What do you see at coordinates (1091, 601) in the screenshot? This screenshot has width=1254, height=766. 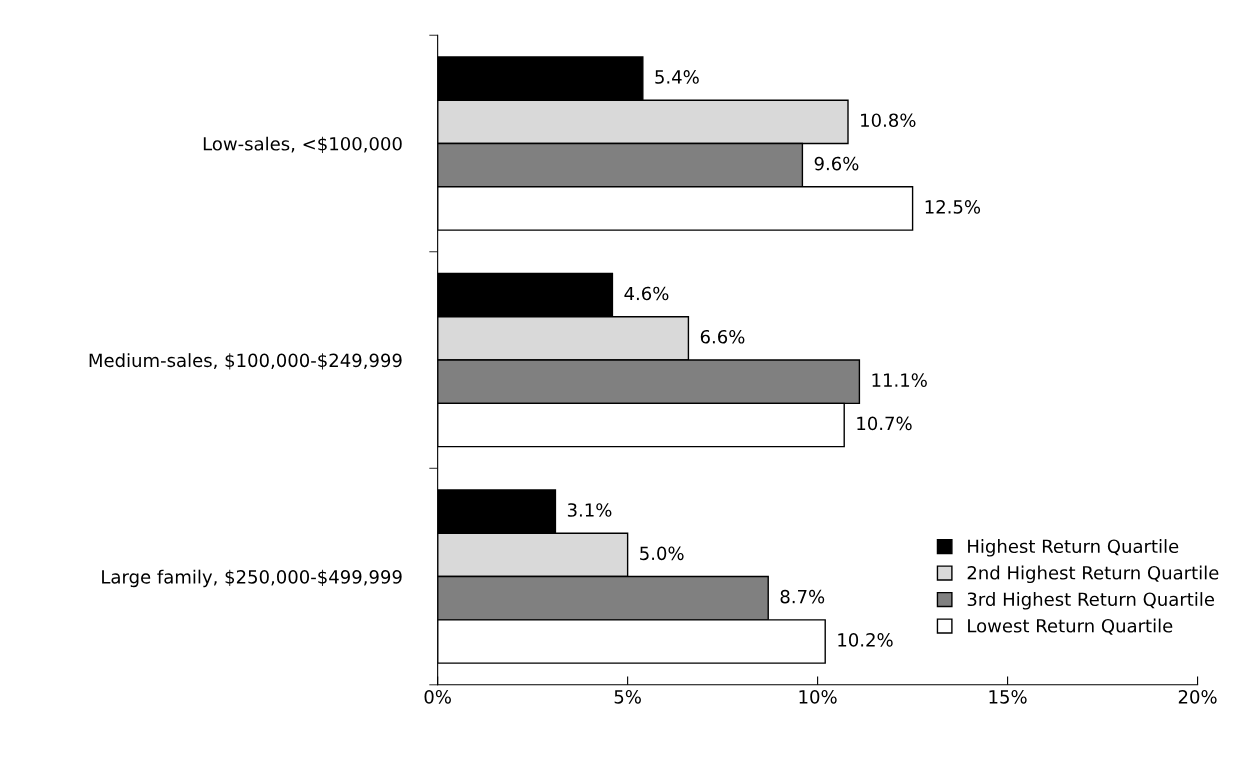 I see `legend-label: 3rd Highest Return Quartile` at bounding box center [1091, 601].